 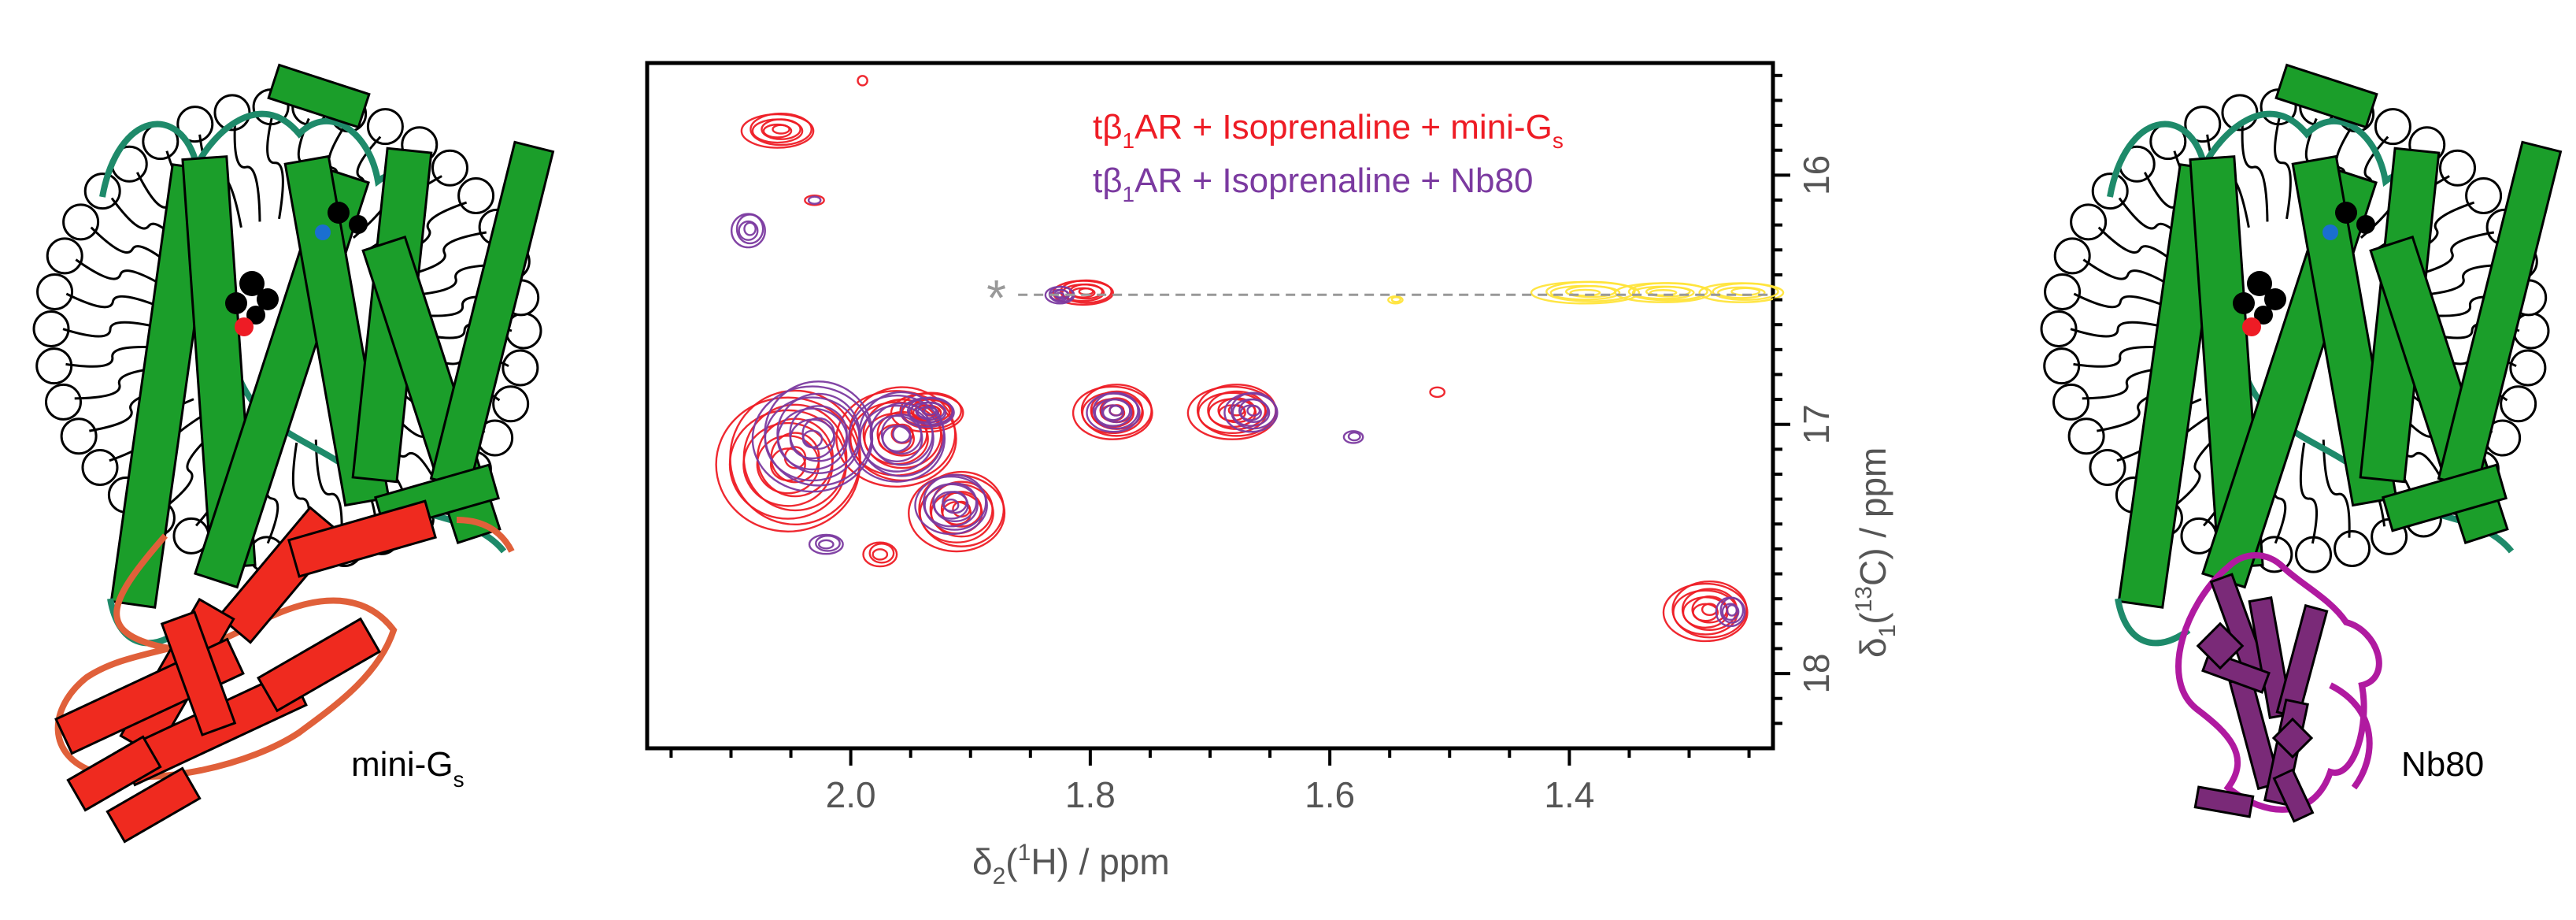 I want to click on y-tick-label: 17, so click(x=1816, y=424).